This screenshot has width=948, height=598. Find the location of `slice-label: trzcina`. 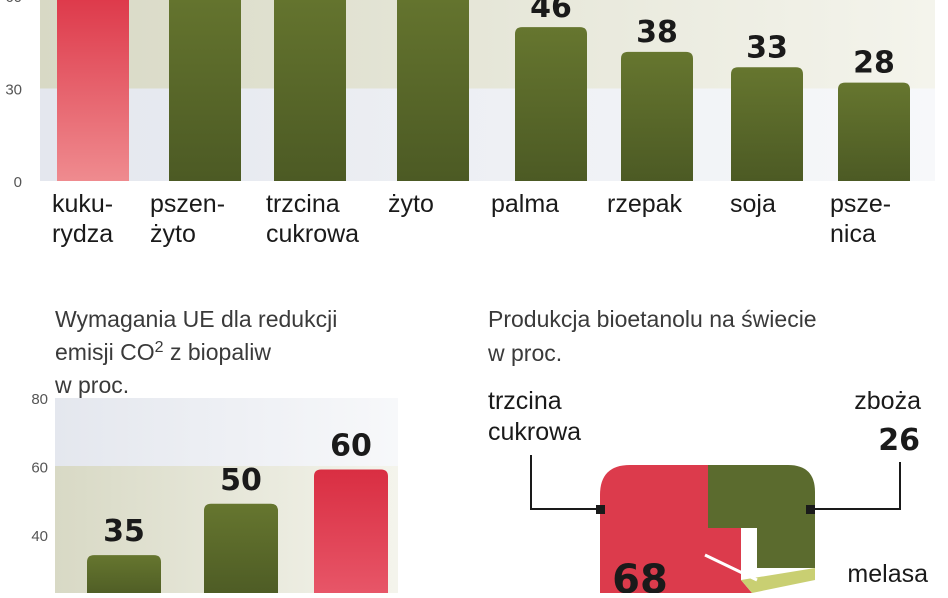

slice-label: trzcina is located at coordinates (525, 401).